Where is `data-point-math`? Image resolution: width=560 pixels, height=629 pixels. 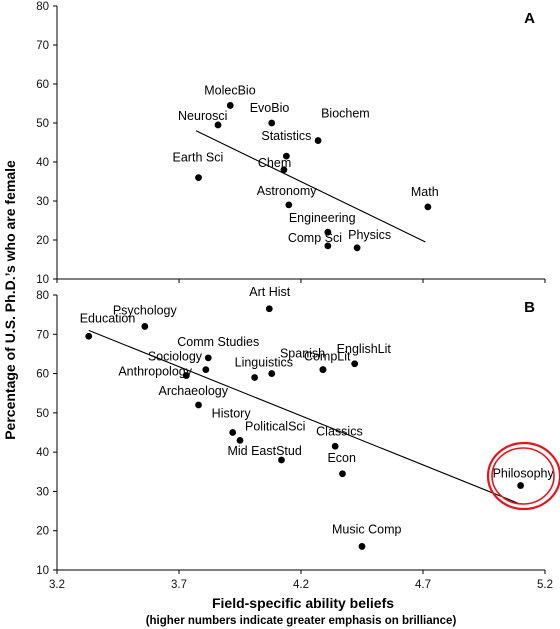
data-point-math is located at coordinates (428, 207).